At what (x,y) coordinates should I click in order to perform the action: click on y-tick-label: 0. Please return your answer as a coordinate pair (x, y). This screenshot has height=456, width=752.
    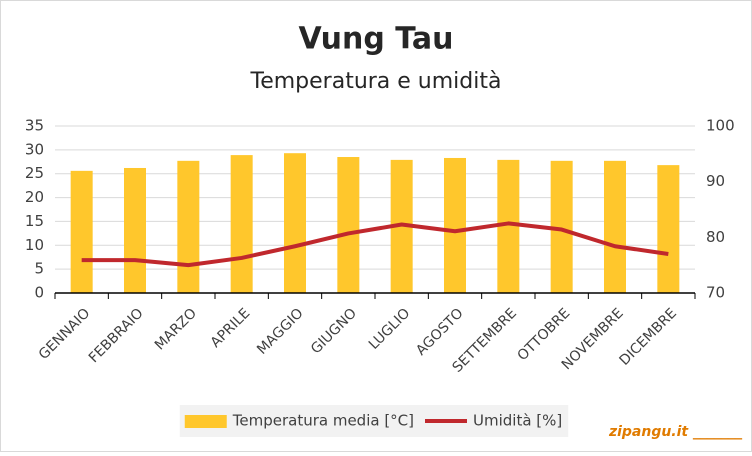
    Looking at the image, I should click on (39, 293).